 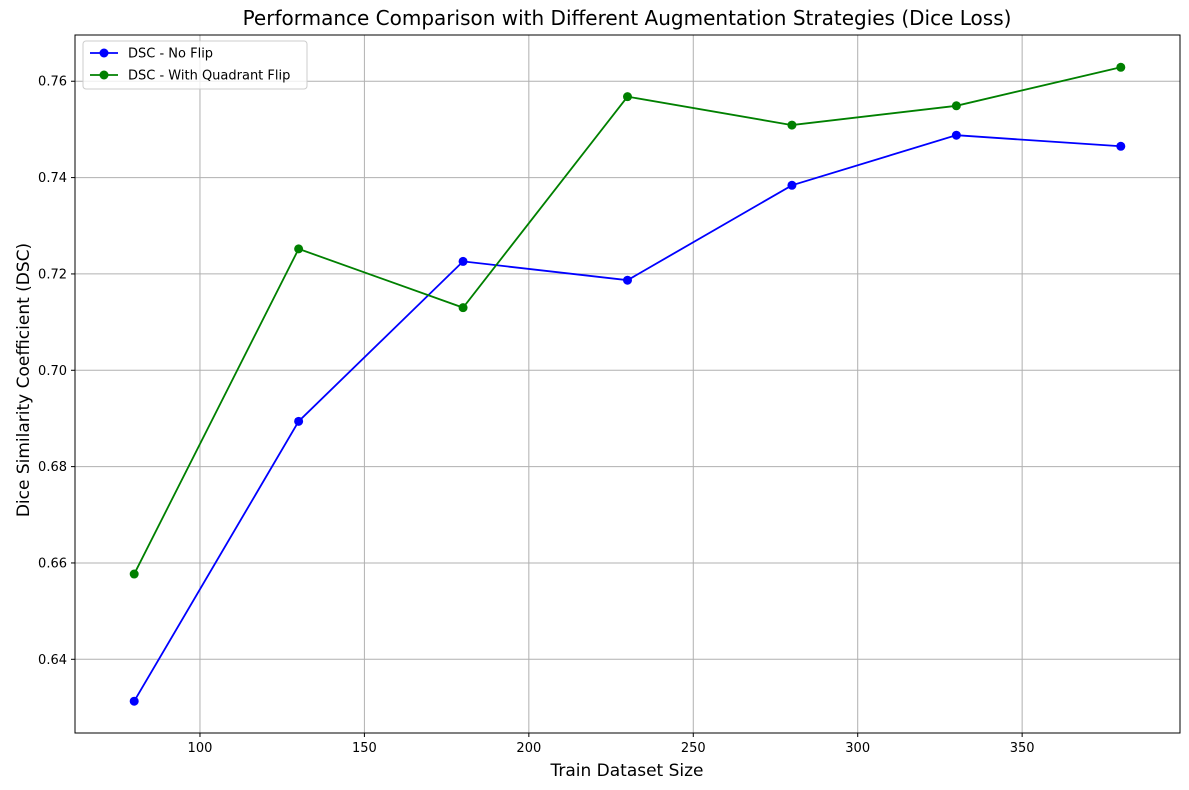 What do you see at coordinates (52, 82) in the screenshot?
I see `y-tick-label: 0.76` at bounding box center [52, 82].